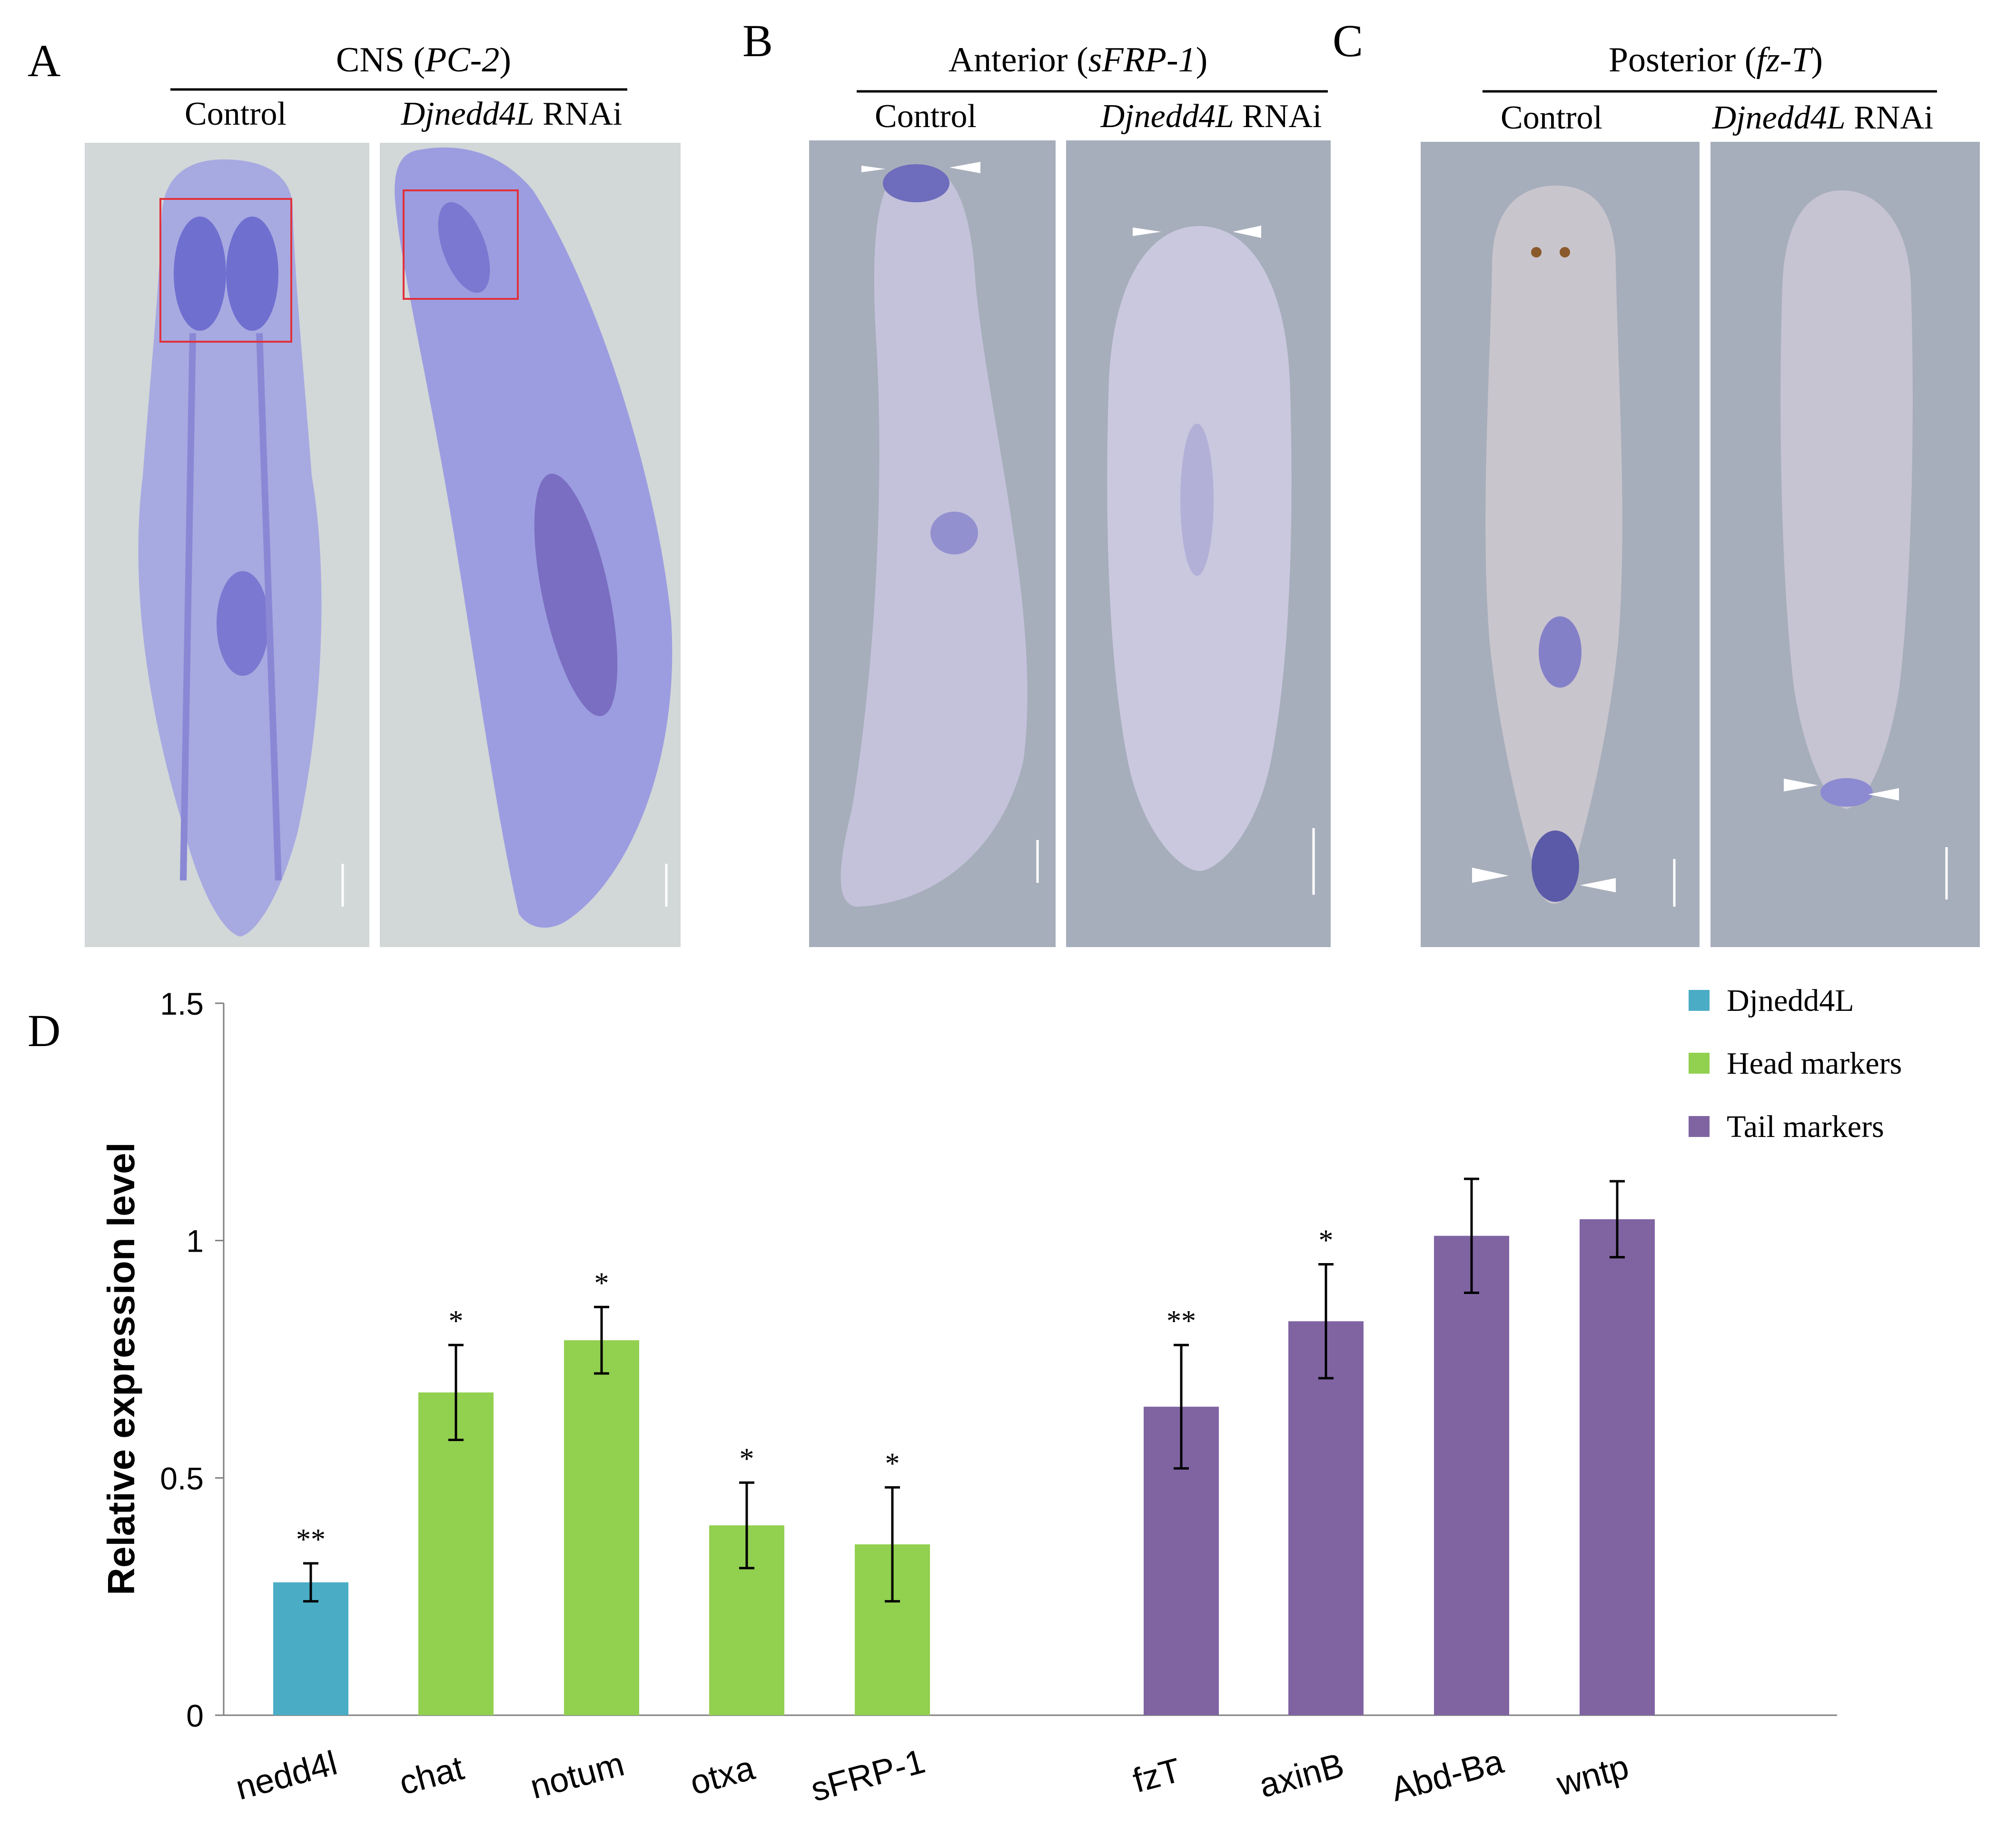 The image size is (1997, 1848). I want to click on panel-b-control-label: Control, so click(926, 117).